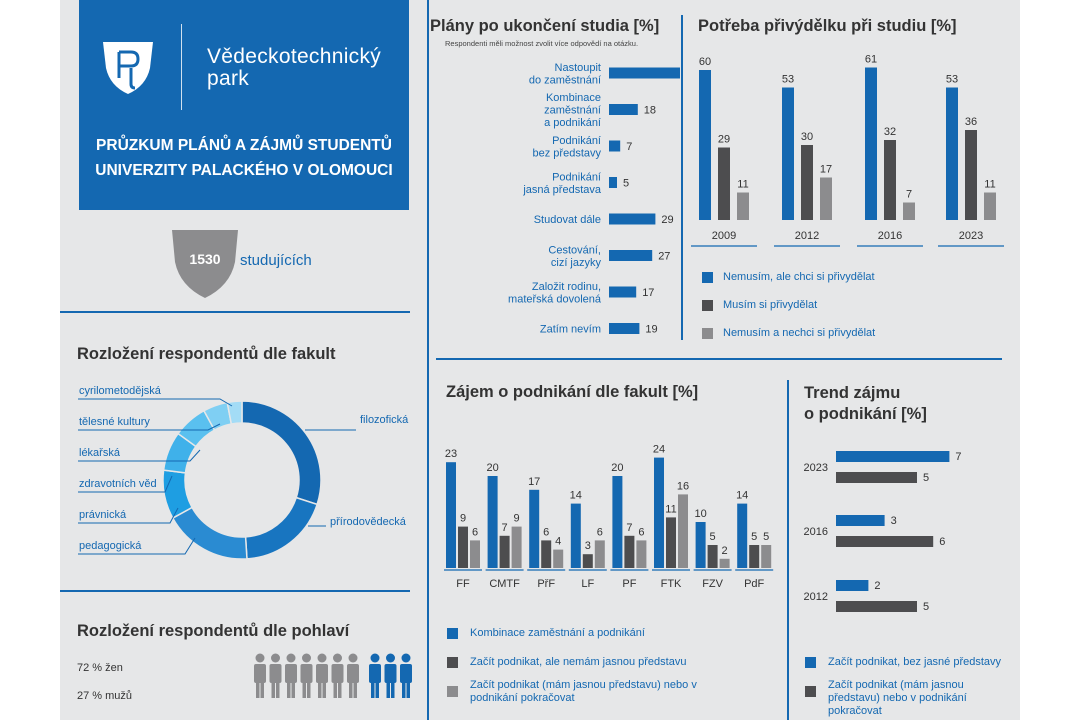  What do you see at coordinates (384, 420) in the screenshot?
I see `faculty-label: filozofická` at bounding box center [384, 420].